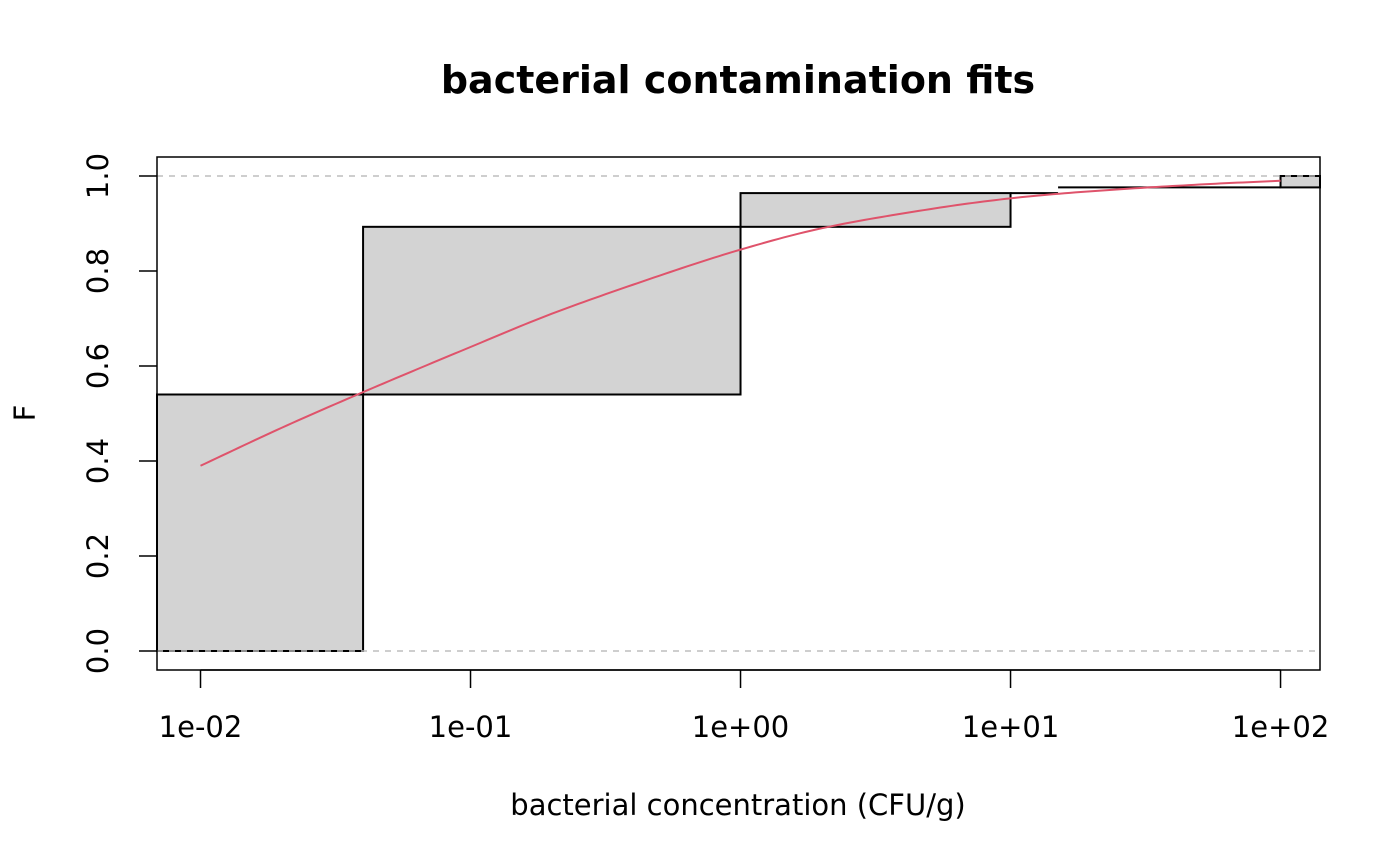 Image resolution: width=1400 pixels, height=866 pixels. What do you see at coordinates (741, 727) in the screenshot?
I see `x-tick-label-2: 1e+00` at bounding box center [741, 727].